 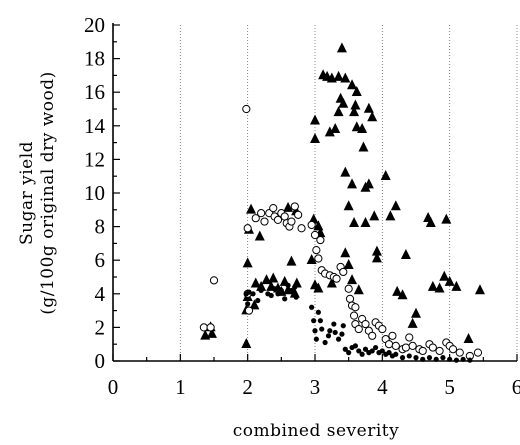 What do you see at coordinates (94, 59) in the screenshot?
I see `y-tick-label-18: 18` at bounding box center [94, 59].